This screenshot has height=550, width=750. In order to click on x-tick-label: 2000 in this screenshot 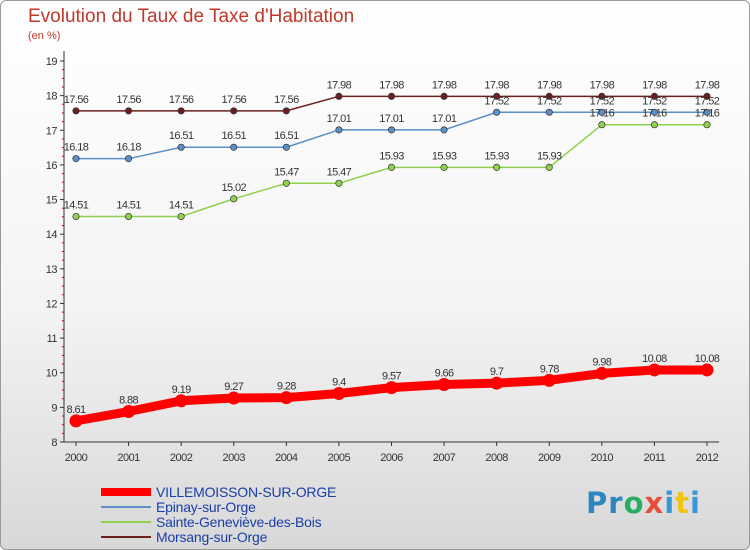, I will do `click(76, 458)`.